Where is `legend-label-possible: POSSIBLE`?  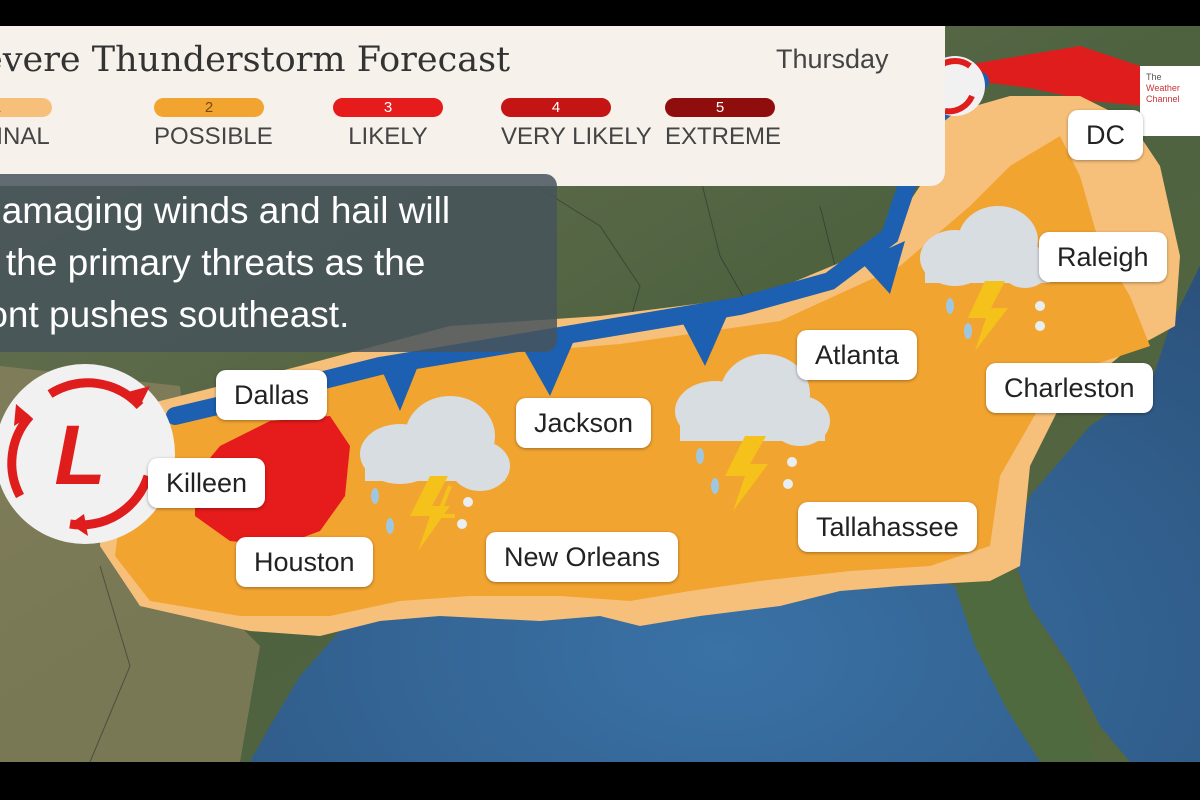 legend-label-possible: POSSIBLE is located at coordinates (213, 136).